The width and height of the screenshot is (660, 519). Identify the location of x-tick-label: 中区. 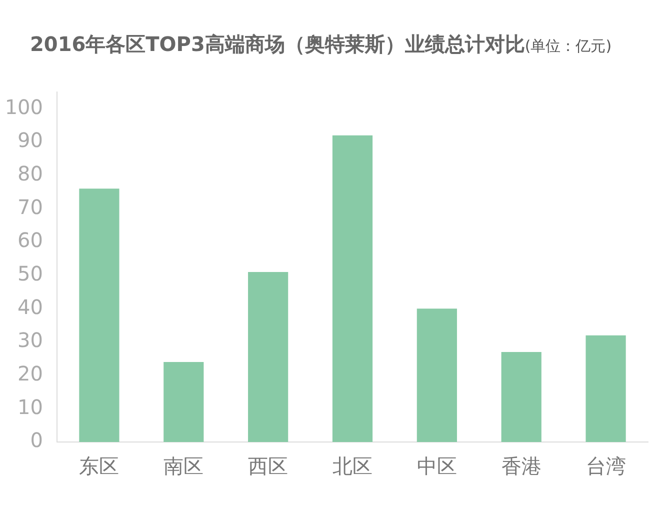
(436, 466).